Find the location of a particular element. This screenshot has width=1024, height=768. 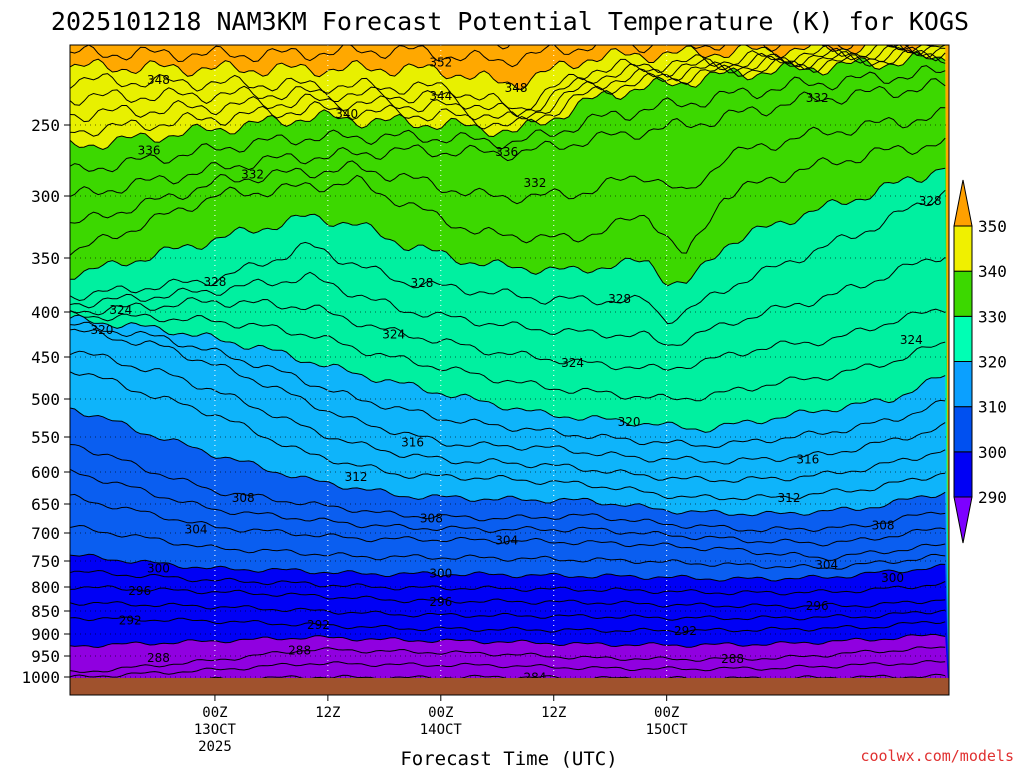

y-tick-label: 1000 is located at coordinates (40, 677).